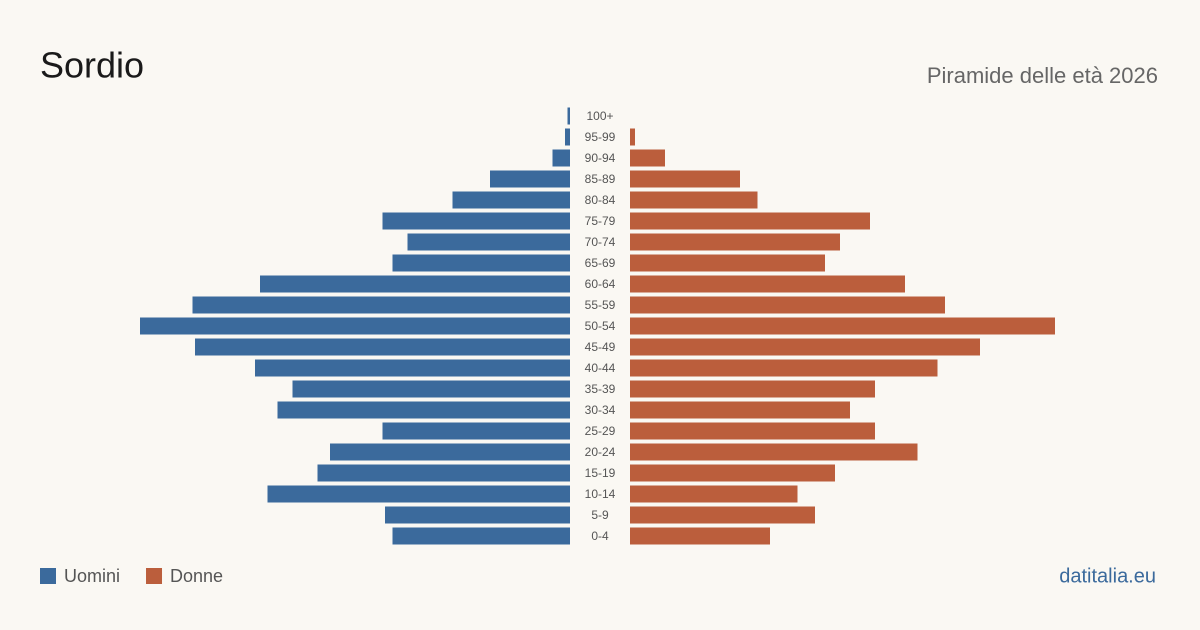 This screenshot has width=1200, height=630. What do you see at coordinates (600, 410) in the screenshot?
I see `age-label: 30-34` at bounding box center [600, 410].